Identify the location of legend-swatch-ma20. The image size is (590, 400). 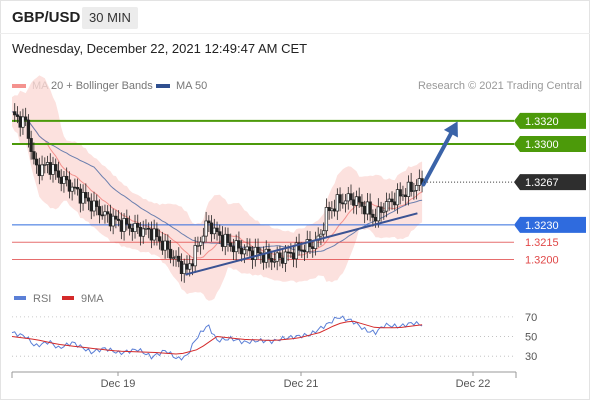
(19, 86).